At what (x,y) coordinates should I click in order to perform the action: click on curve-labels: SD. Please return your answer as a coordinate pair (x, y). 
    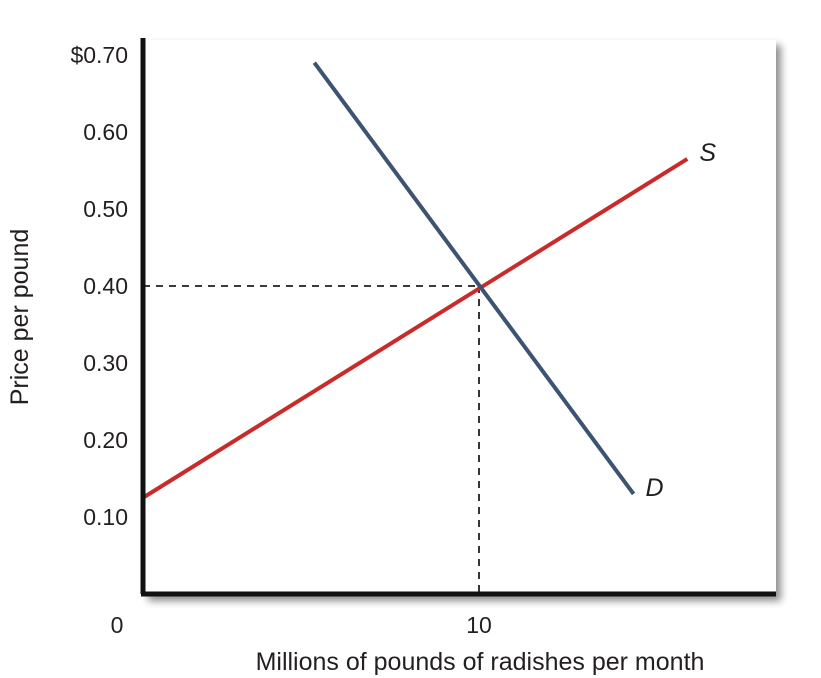
    Looking at the image, I should click on (681, 320).